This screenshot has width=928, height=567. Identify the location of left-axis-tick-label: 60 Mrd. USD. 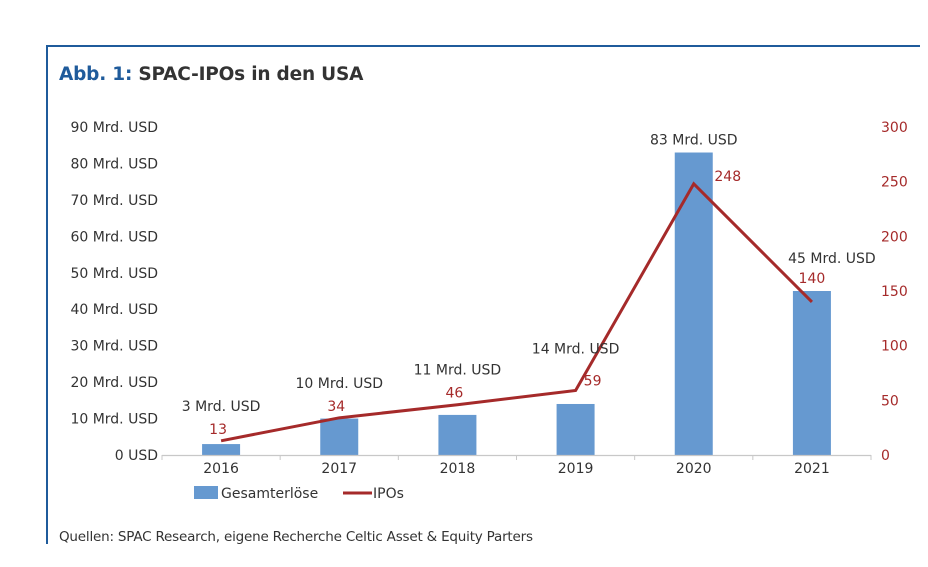
(114, 237).